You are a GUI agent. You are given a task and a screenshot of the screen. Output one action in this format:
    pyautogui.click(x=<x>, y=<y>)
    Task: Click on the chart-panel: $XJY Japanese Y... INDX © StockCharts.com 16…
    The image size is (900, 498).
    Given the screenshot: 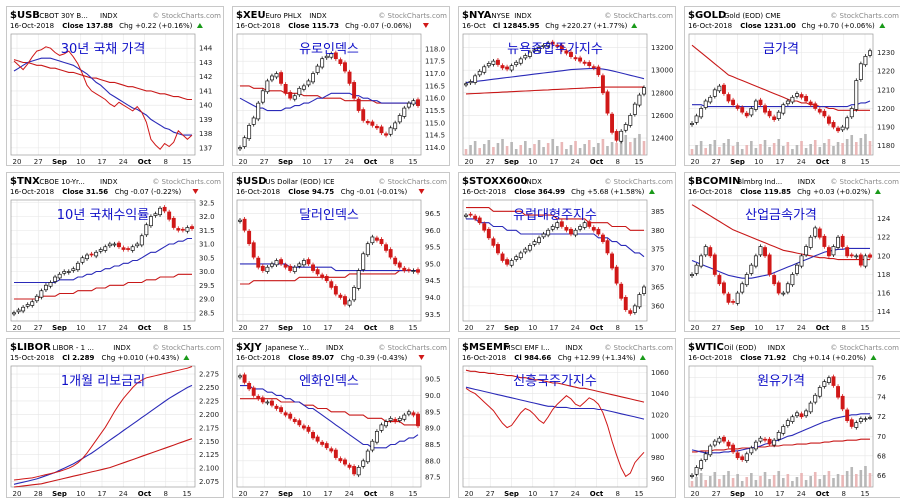 What is the action you would take?
    pyautogui.click(x=341, y=418)
    